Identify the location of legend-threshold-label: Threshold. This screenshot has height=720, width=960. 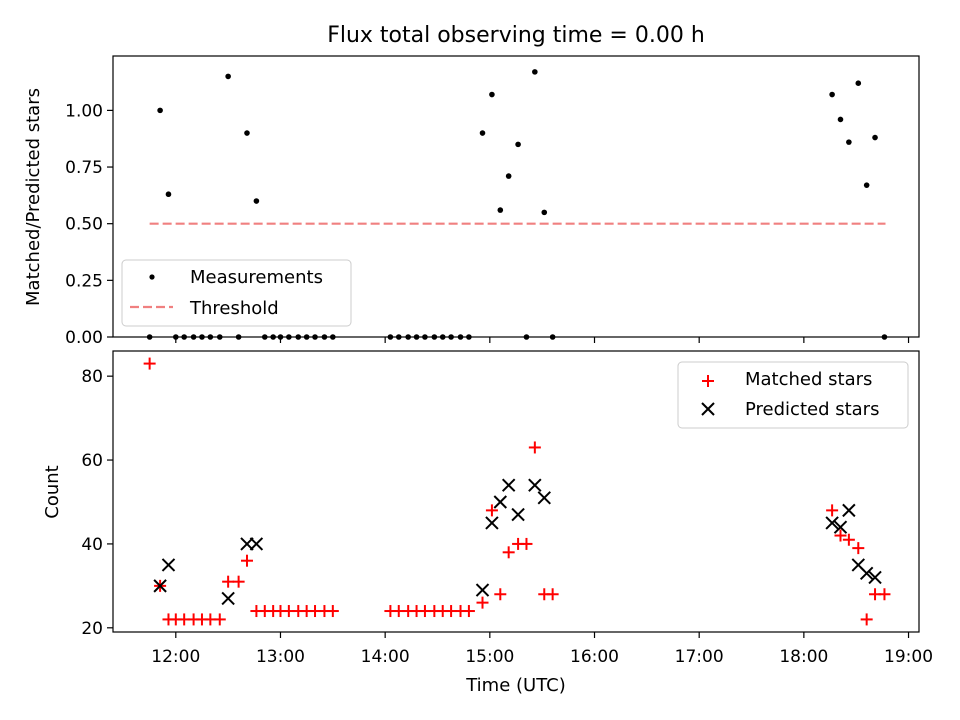
(234, 308).